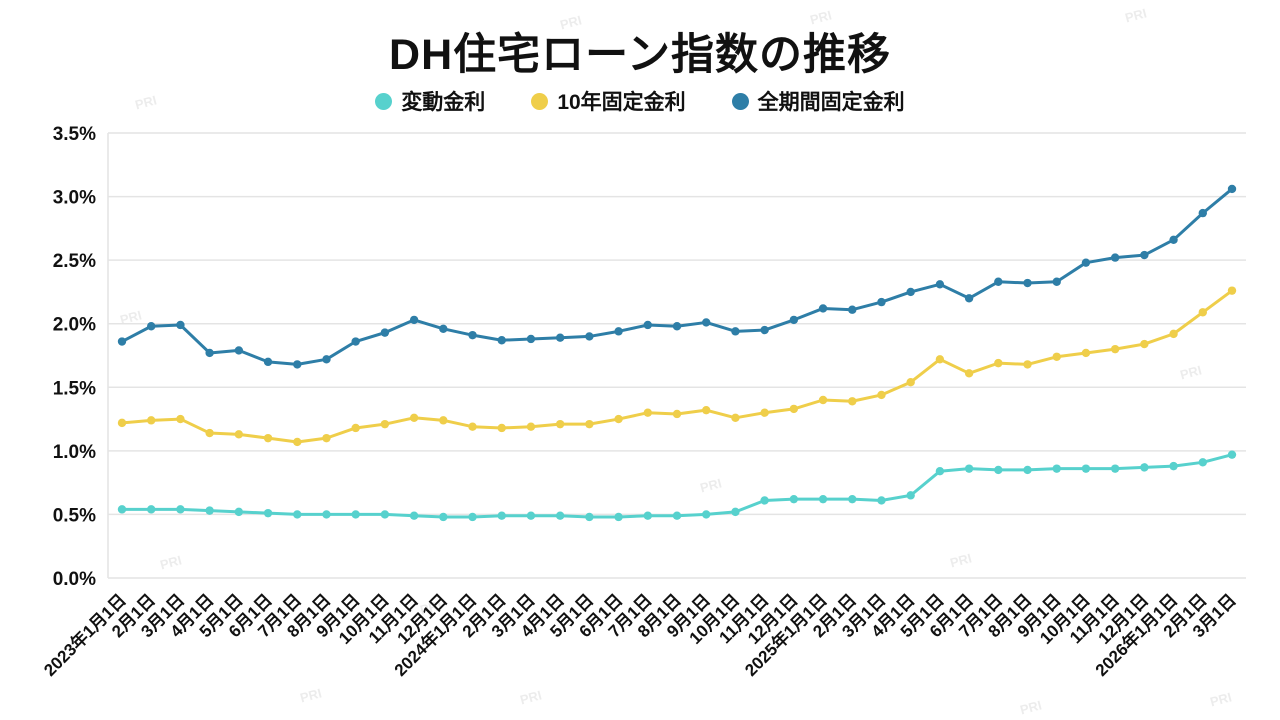  Describe the element at coordinates (74, 261) in the screenshot. I see `y-axis-tick-label: 2.5%` at that location.